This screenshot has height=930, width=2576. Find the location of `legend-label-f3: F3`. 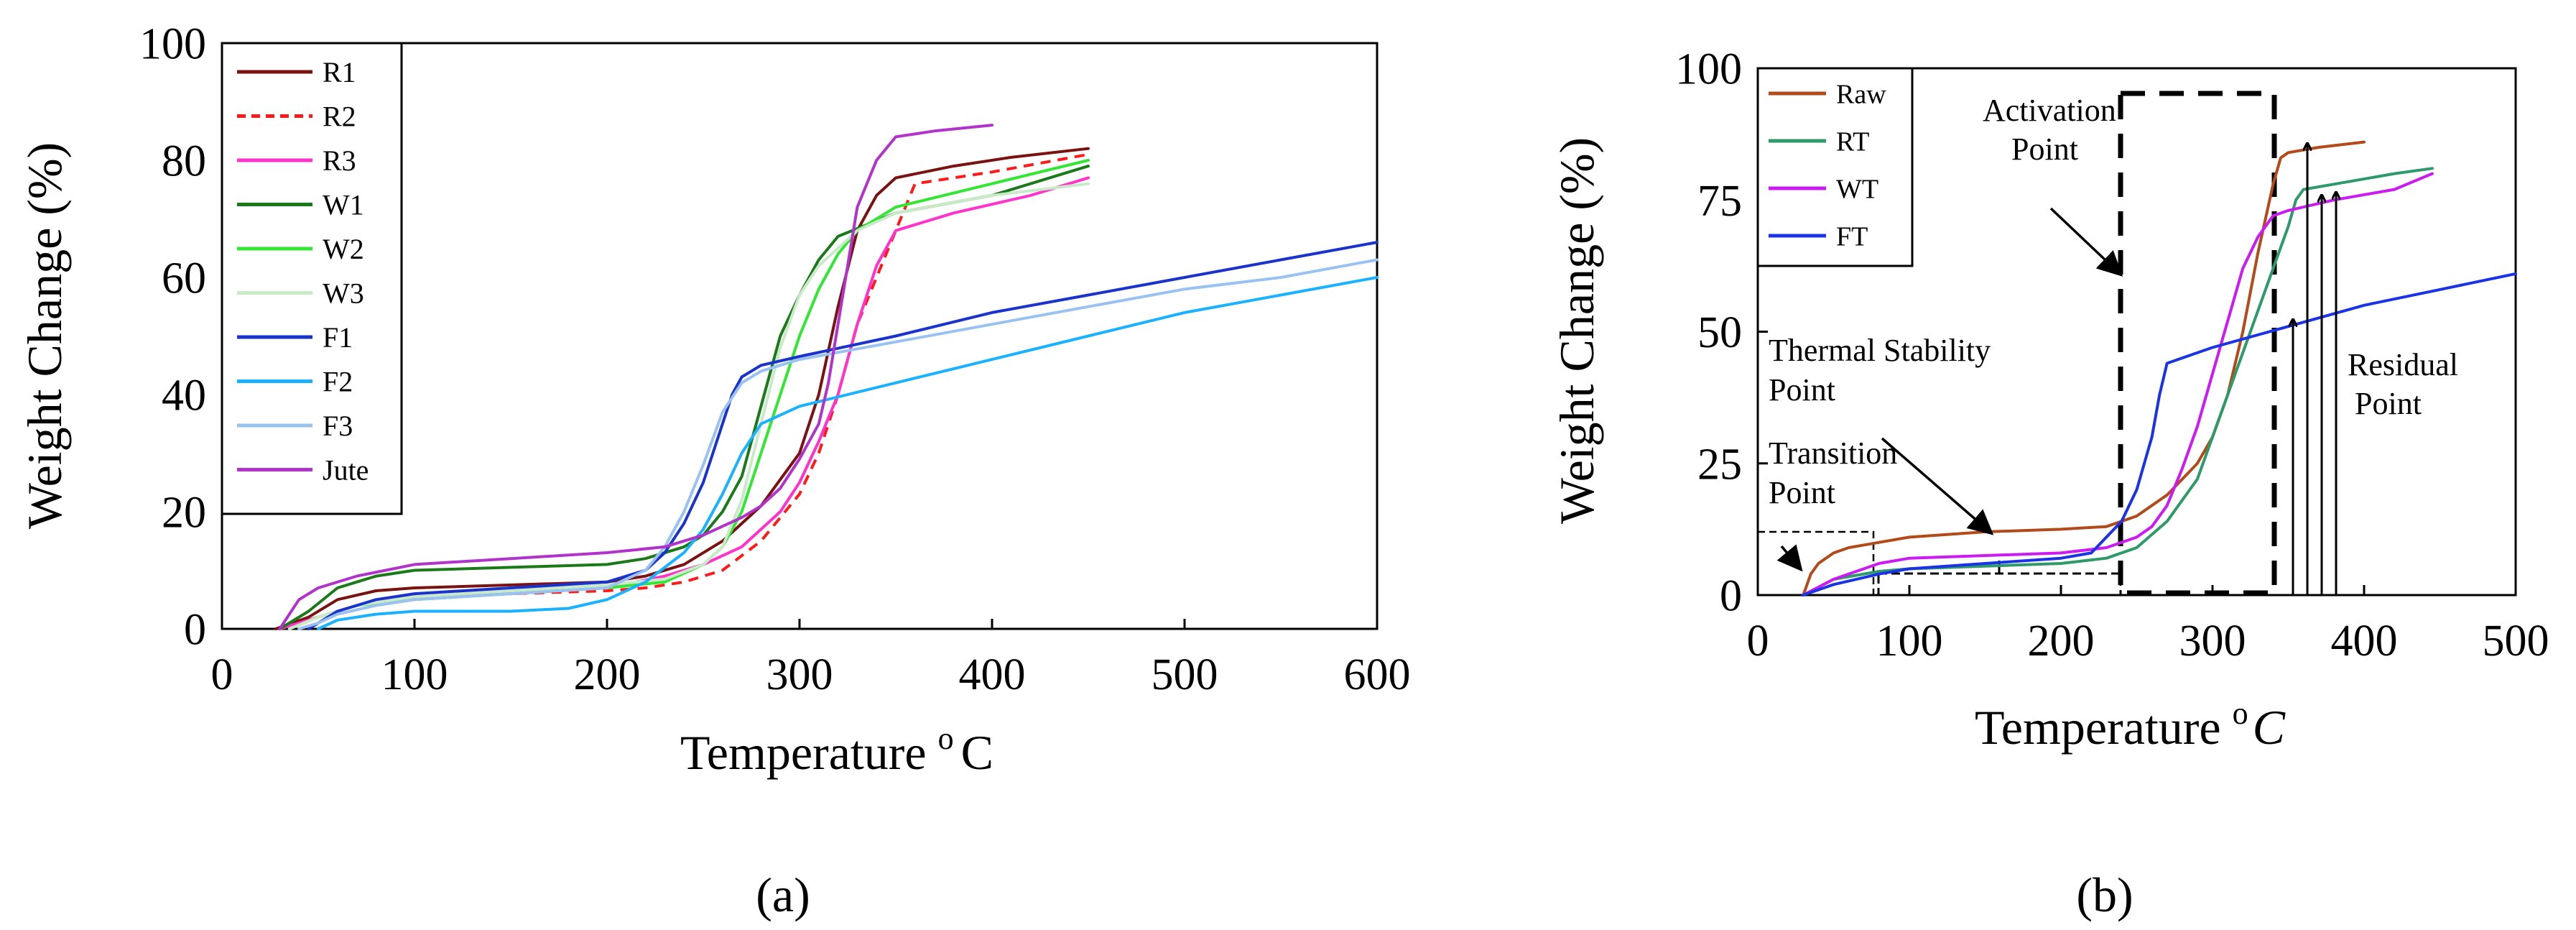

legend-label-f3: F3 is located at coordinates (338, 426).